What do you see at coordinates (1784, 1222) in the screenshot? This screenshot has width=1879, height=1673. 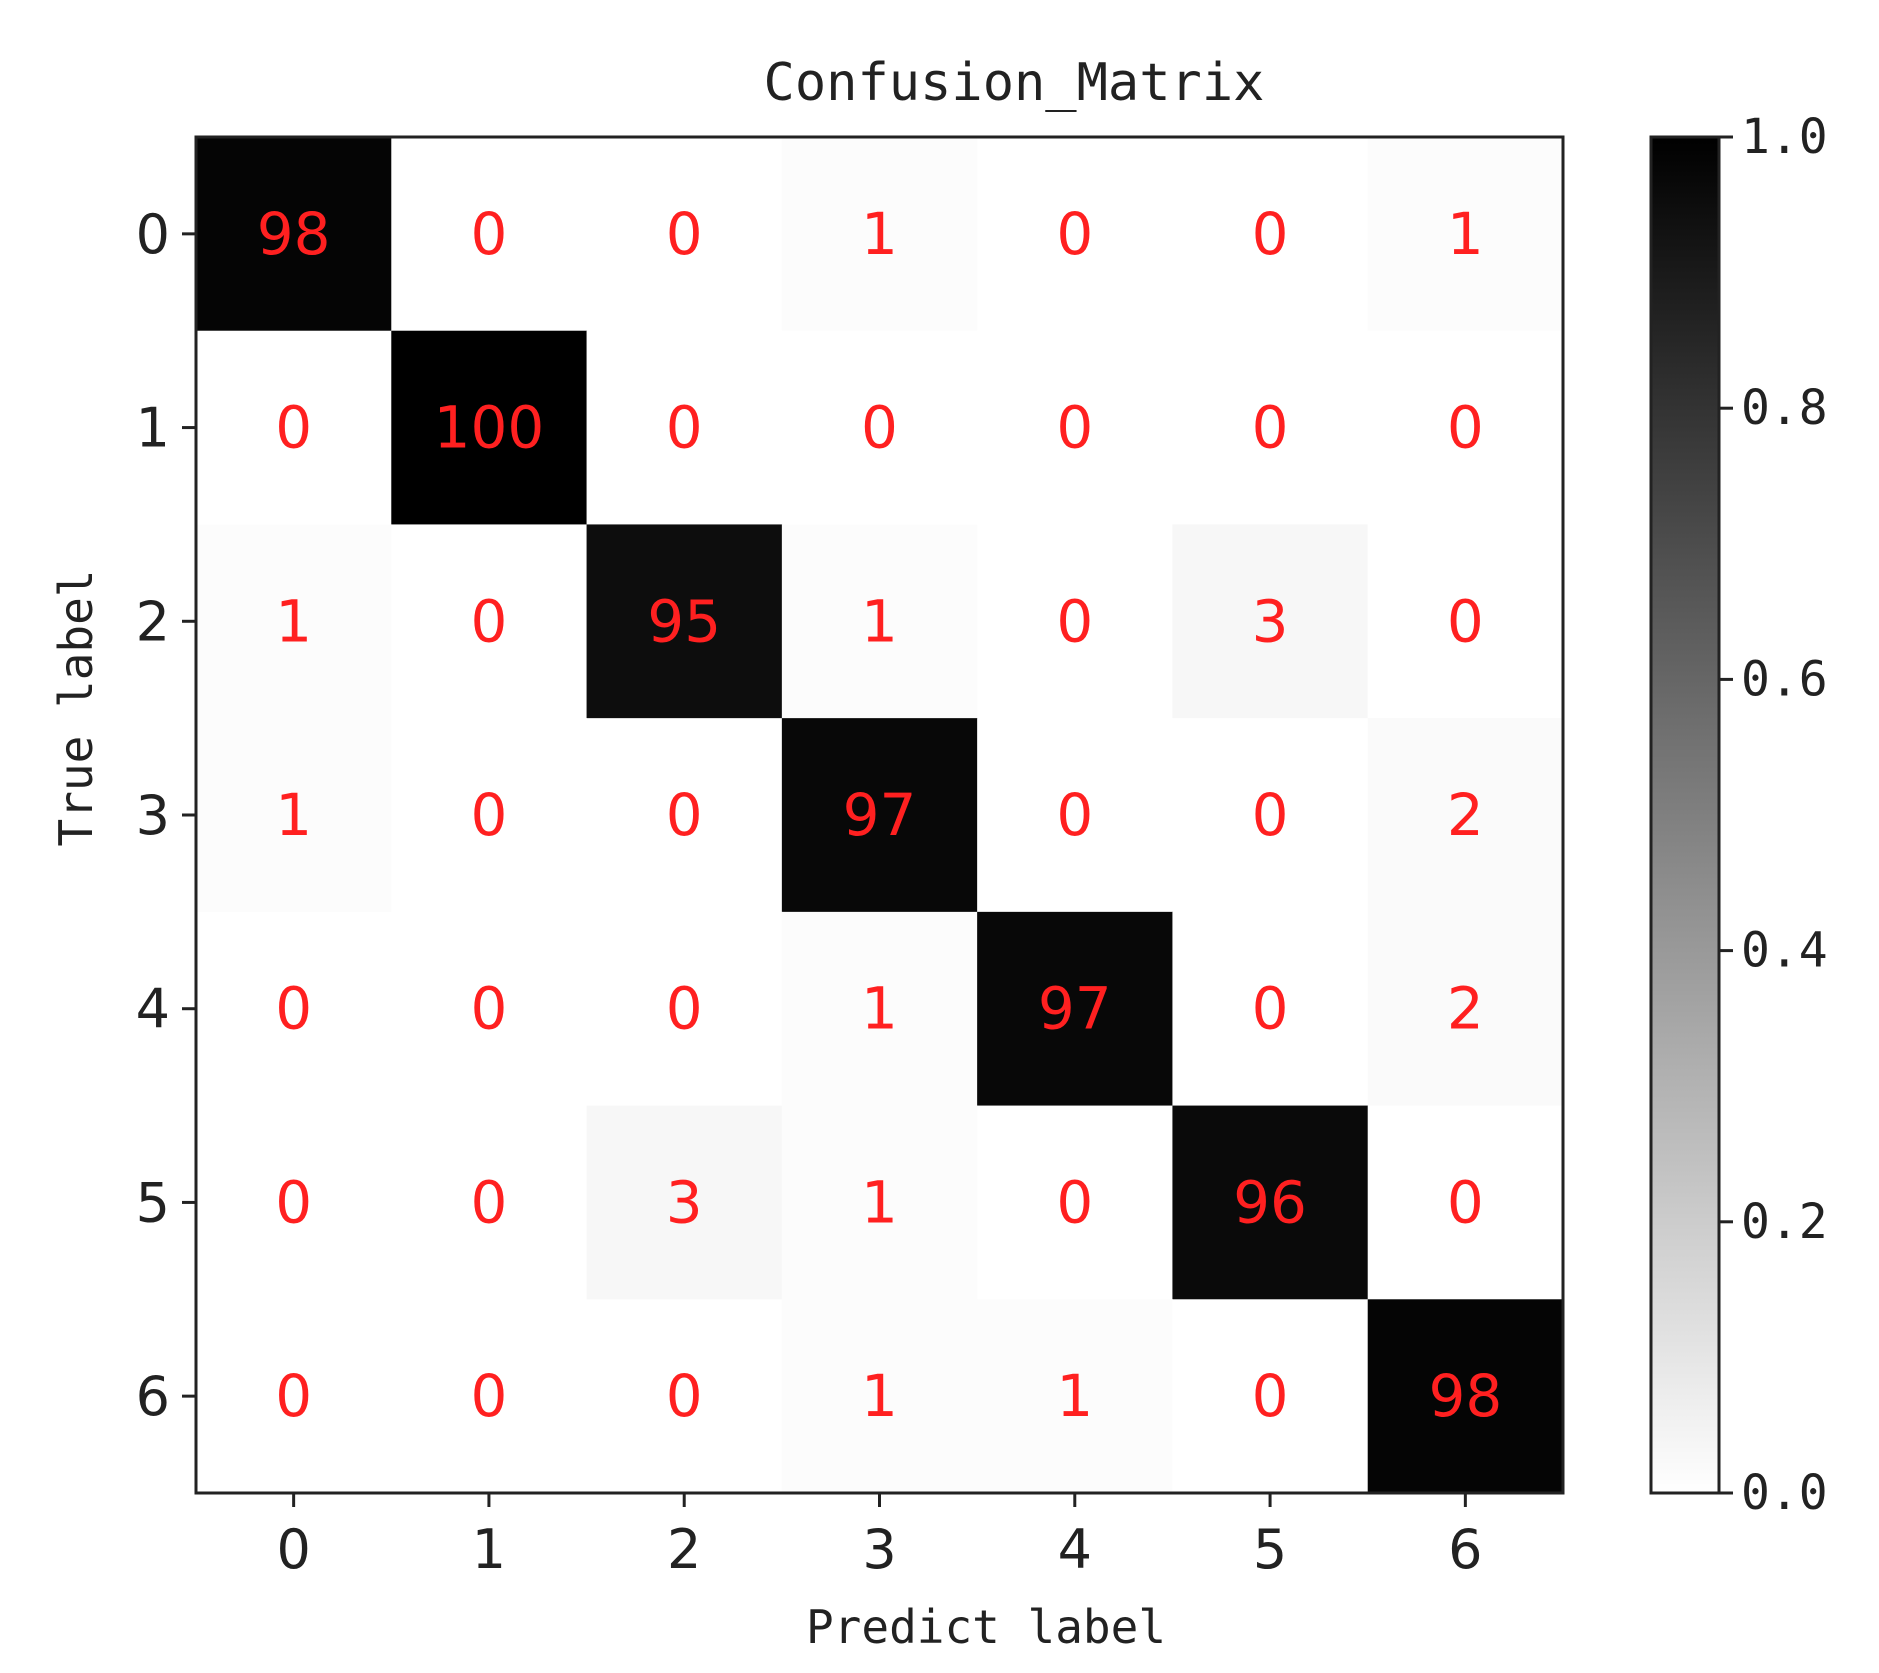 I see `colorbar-tick-label-1: 0.2` at bounding box center [1784, 1222].